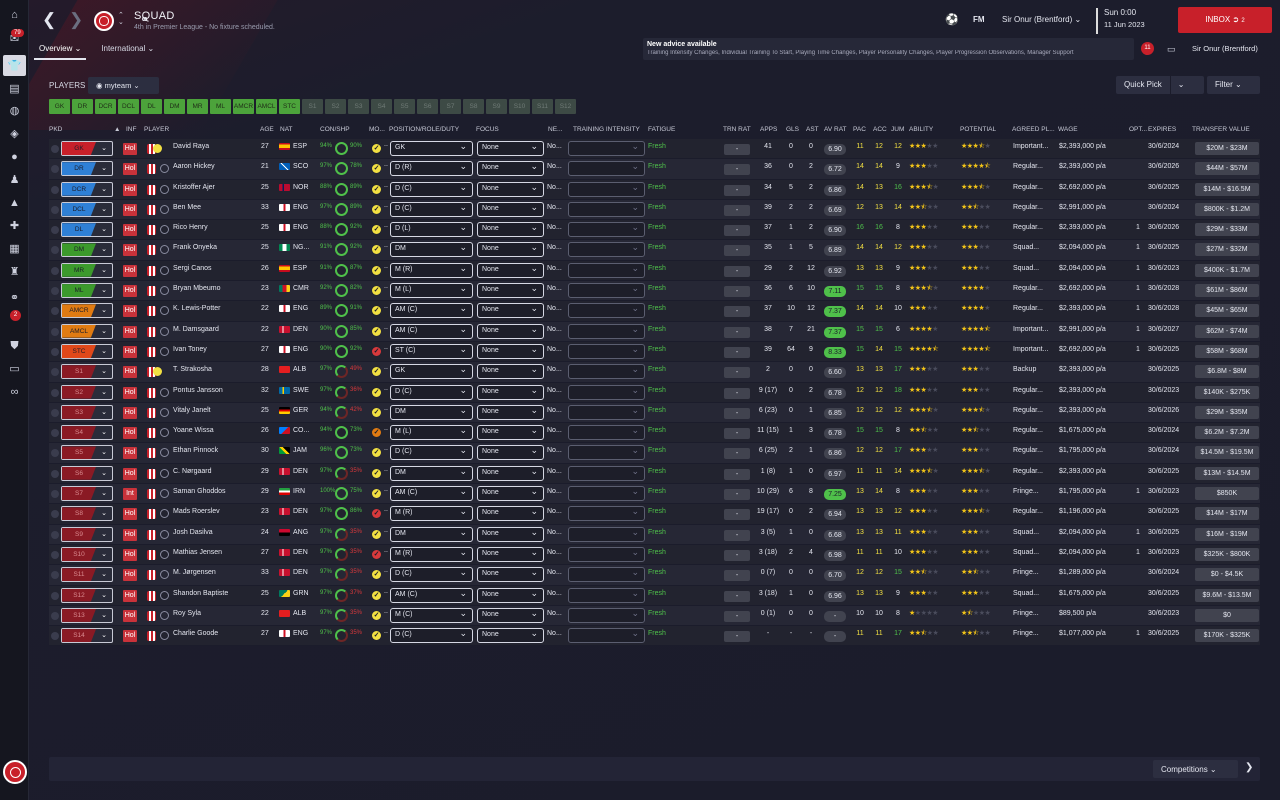 The height and width of the screenshot is (800, 1280). Describe the element at coordinates (1180, 85) in the screenshot. I see `chevron-down-icon: ⌄` at that location.